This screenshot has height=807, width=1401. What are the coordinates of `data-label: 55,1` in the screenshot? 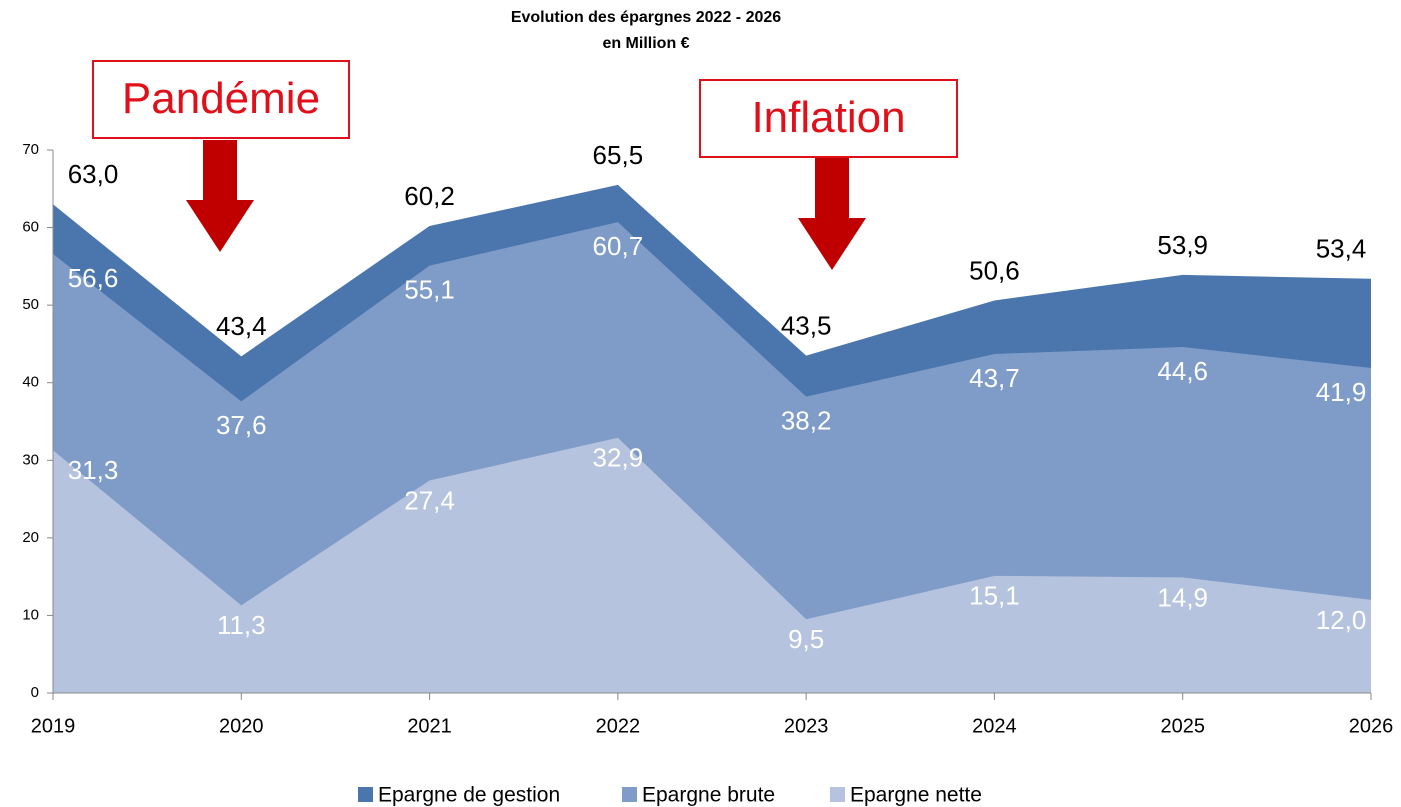 It's located at (429, 289).